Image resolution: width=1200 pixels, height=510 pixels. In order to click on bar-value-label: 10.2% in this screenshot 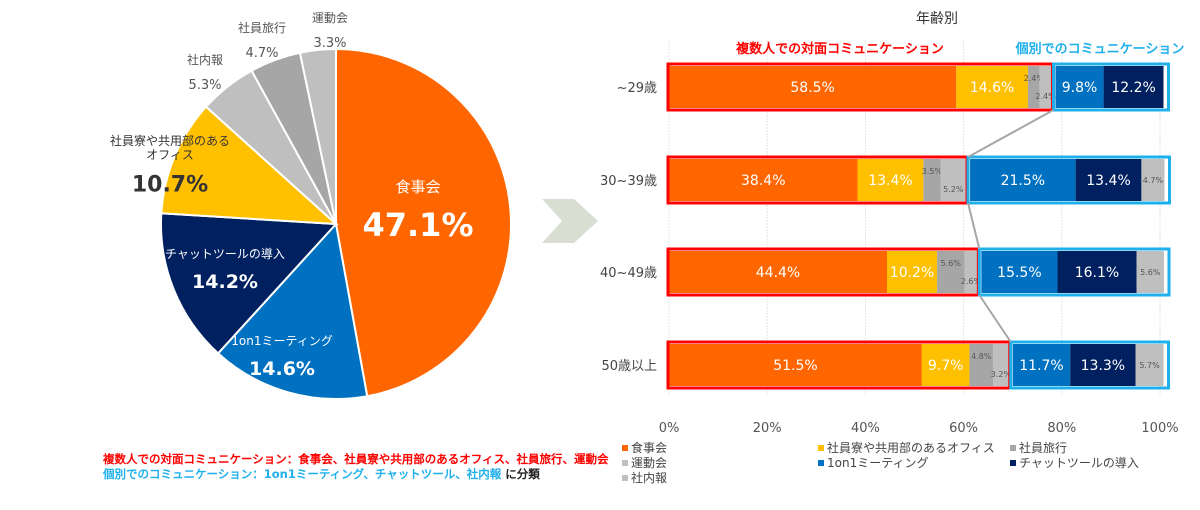, I will do `click(912, 273)`.